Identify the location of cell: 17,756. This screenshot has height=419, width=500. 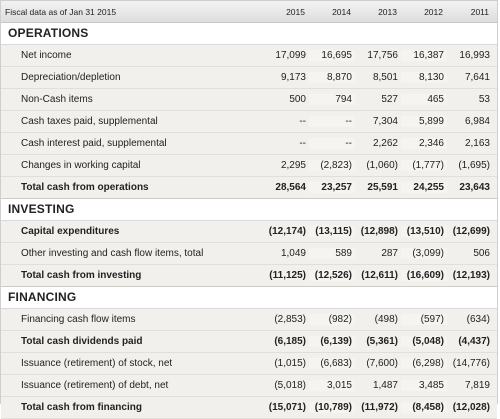
(382, 55).